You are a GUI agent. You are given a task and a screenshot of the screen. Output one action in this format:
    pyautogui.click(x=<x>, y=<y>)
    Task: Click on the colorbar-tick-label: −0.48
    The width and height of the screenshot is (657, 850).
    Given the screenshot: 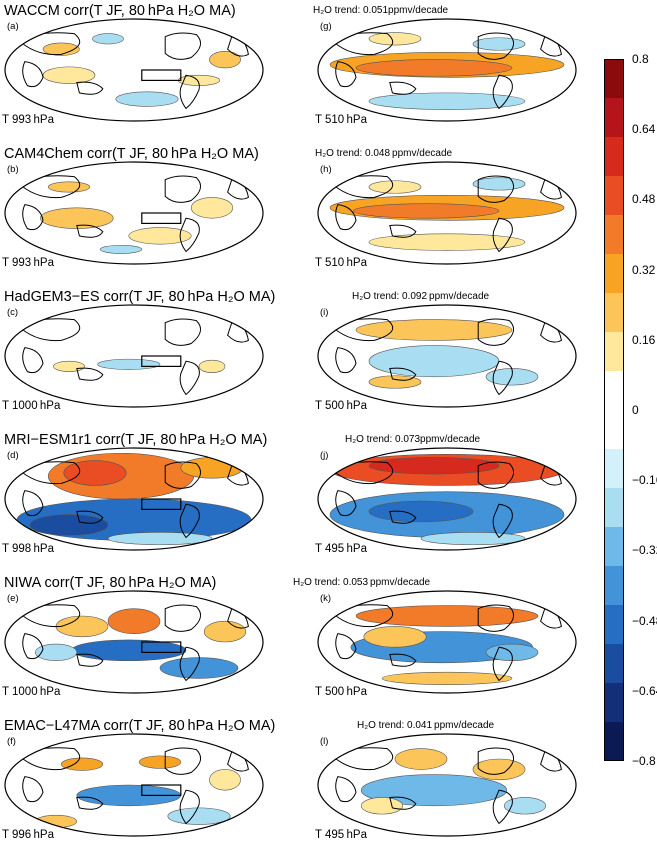 What is the action you would take?
    pyautogui.click(x=644, y=620)
    